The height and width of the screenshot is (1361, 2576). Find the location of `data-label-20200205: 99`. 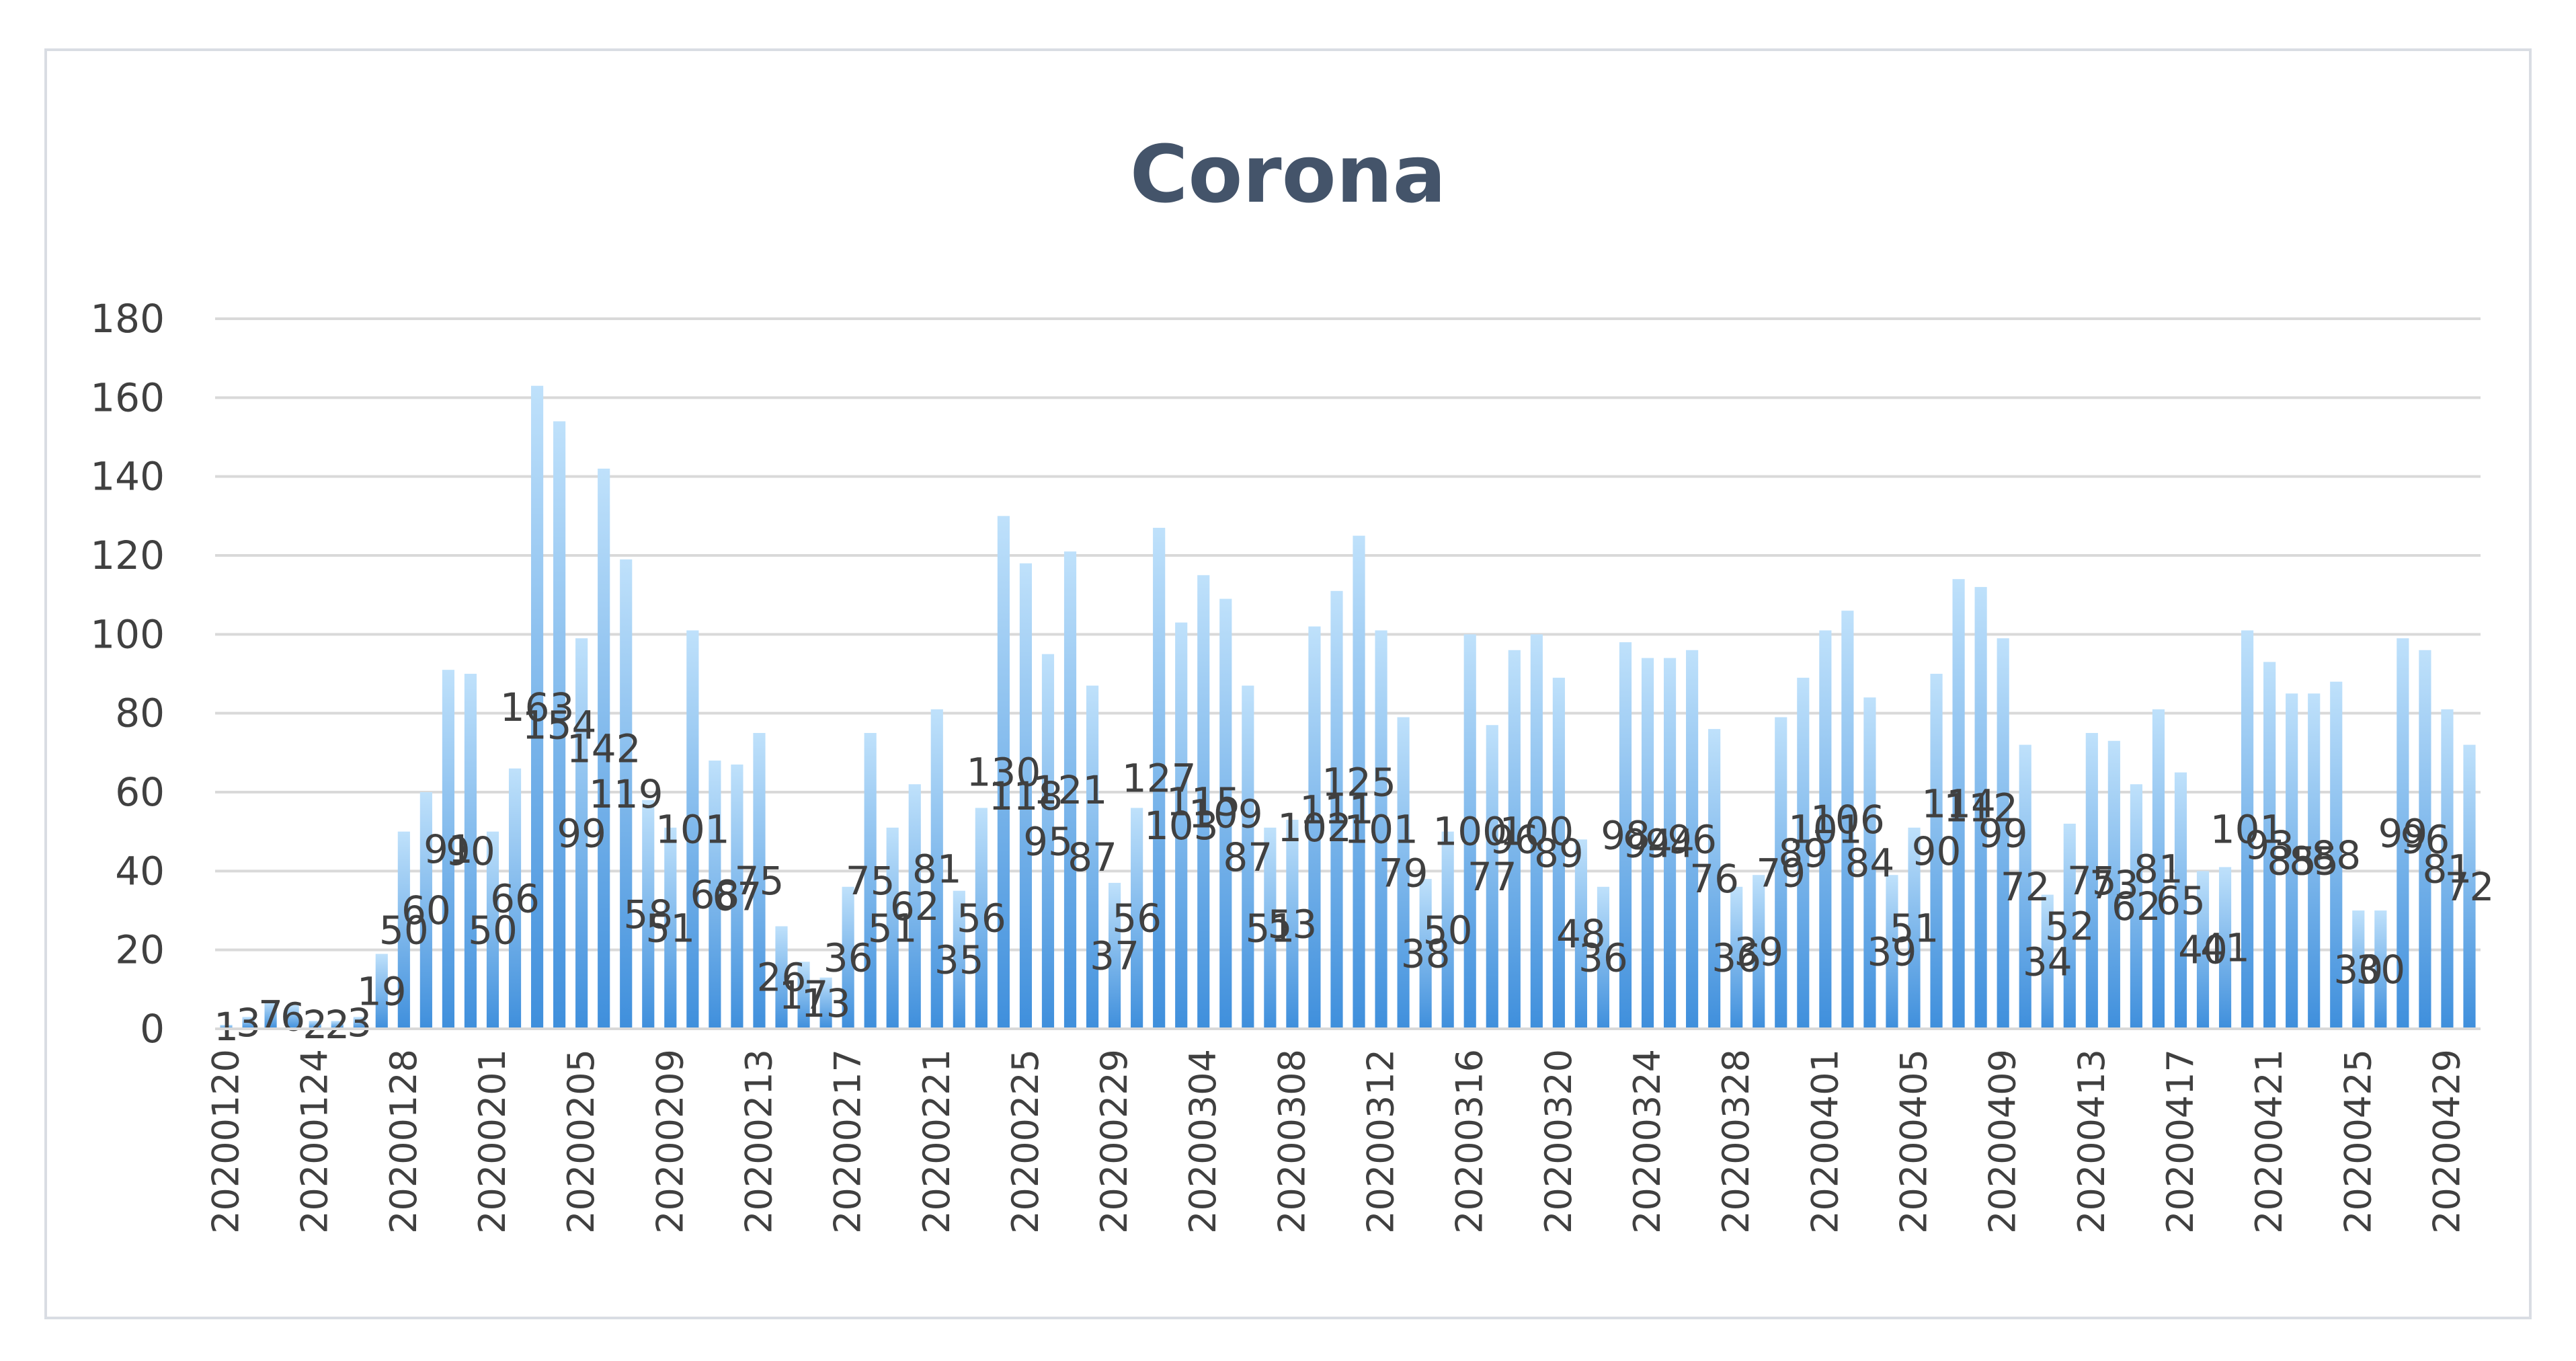

data-label-20200205: 99 is located at coordinates (581, 834).